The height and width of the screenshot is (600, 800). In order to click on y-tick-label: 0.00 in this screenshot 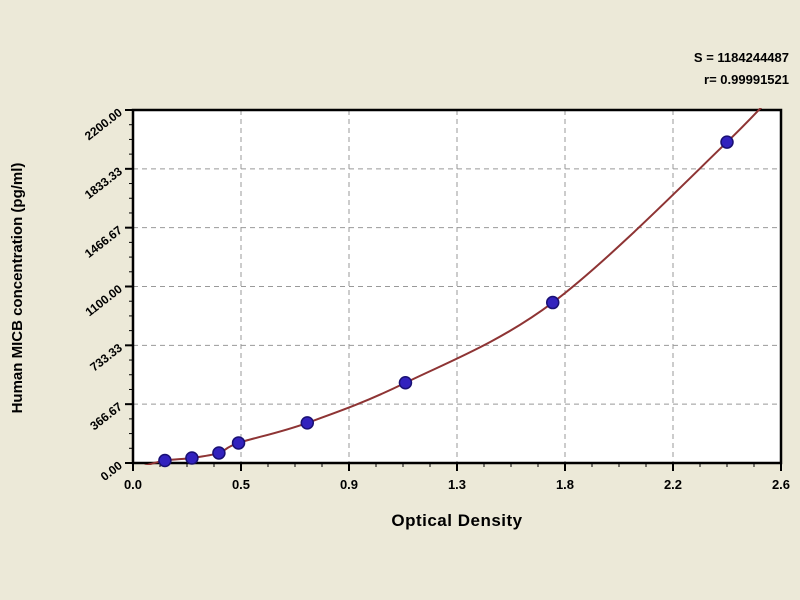, I will do `click(111, 471)`.